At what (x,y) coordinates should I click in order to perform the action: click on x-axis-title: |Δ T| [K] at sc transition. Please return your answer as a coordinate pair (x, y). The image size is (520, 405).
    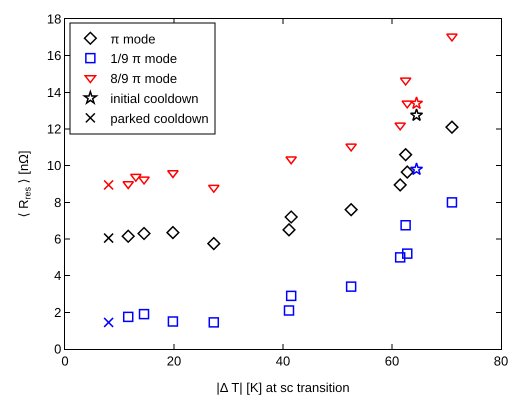
    Looking at the image, I should click on (283, 388).